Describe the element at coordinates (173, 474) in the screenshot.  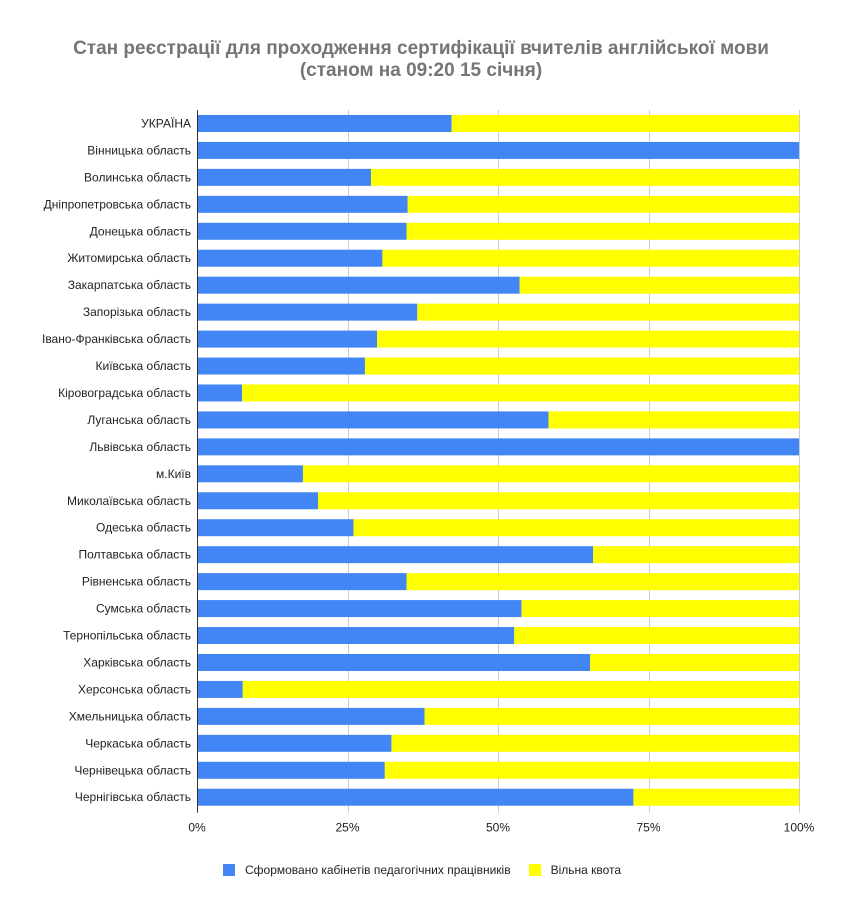
I see `category-label: м.Київ` at that location.